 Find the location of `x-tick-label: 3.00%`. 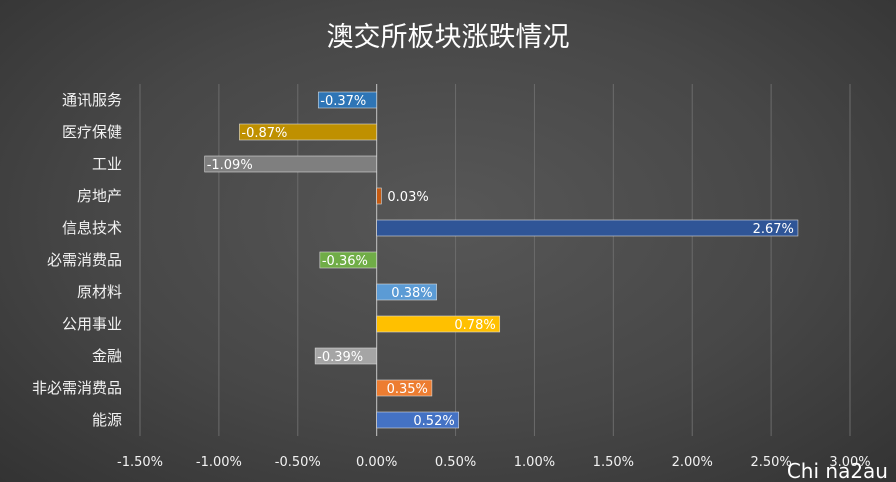

x-tick-label: 3.00% is located at coordinates (849, 462).